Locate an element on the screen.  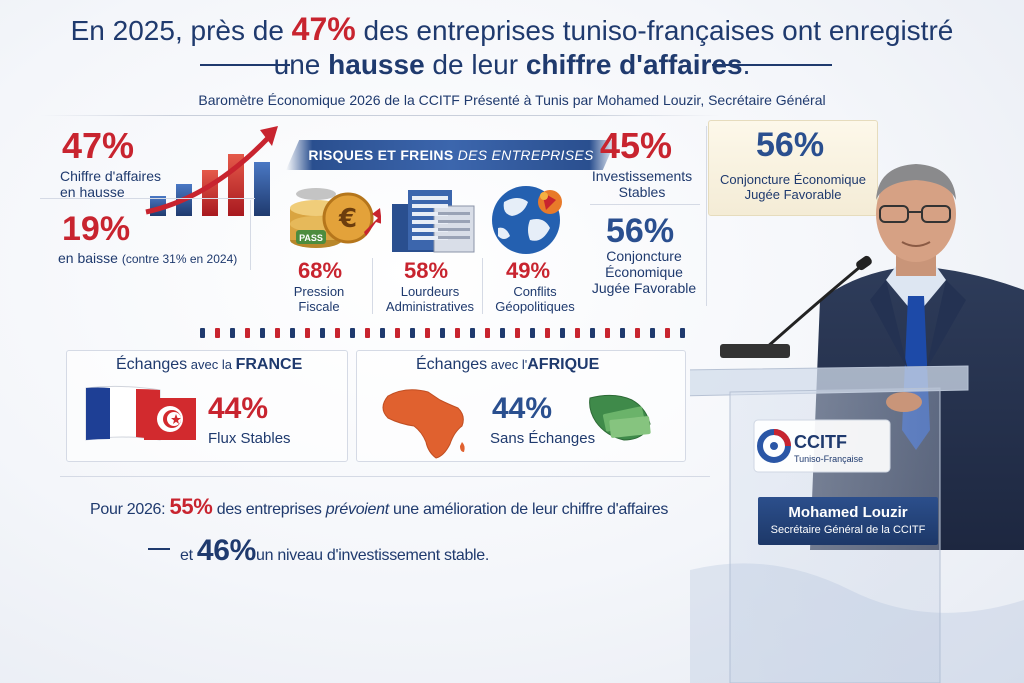
presenter-title: Secrétaire Général de la CCITF is located at coordinates (848, 530).